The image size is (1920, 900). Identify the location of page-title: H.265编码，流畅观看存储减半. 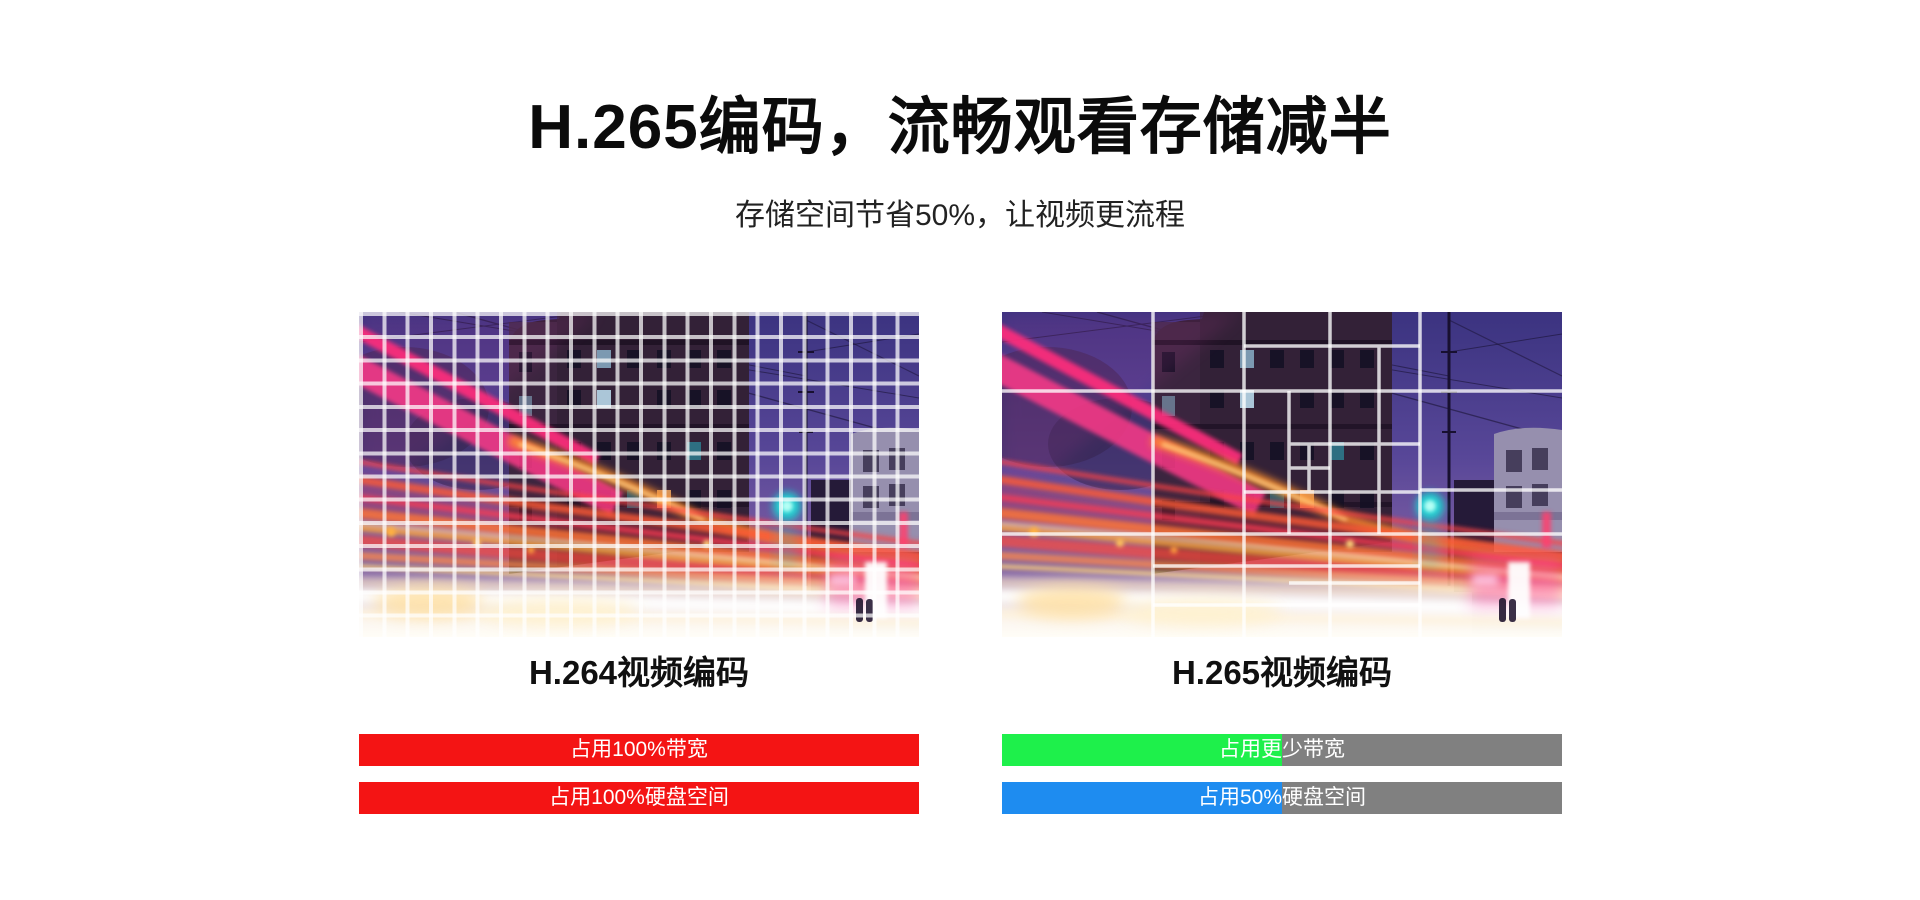
(960, 127).